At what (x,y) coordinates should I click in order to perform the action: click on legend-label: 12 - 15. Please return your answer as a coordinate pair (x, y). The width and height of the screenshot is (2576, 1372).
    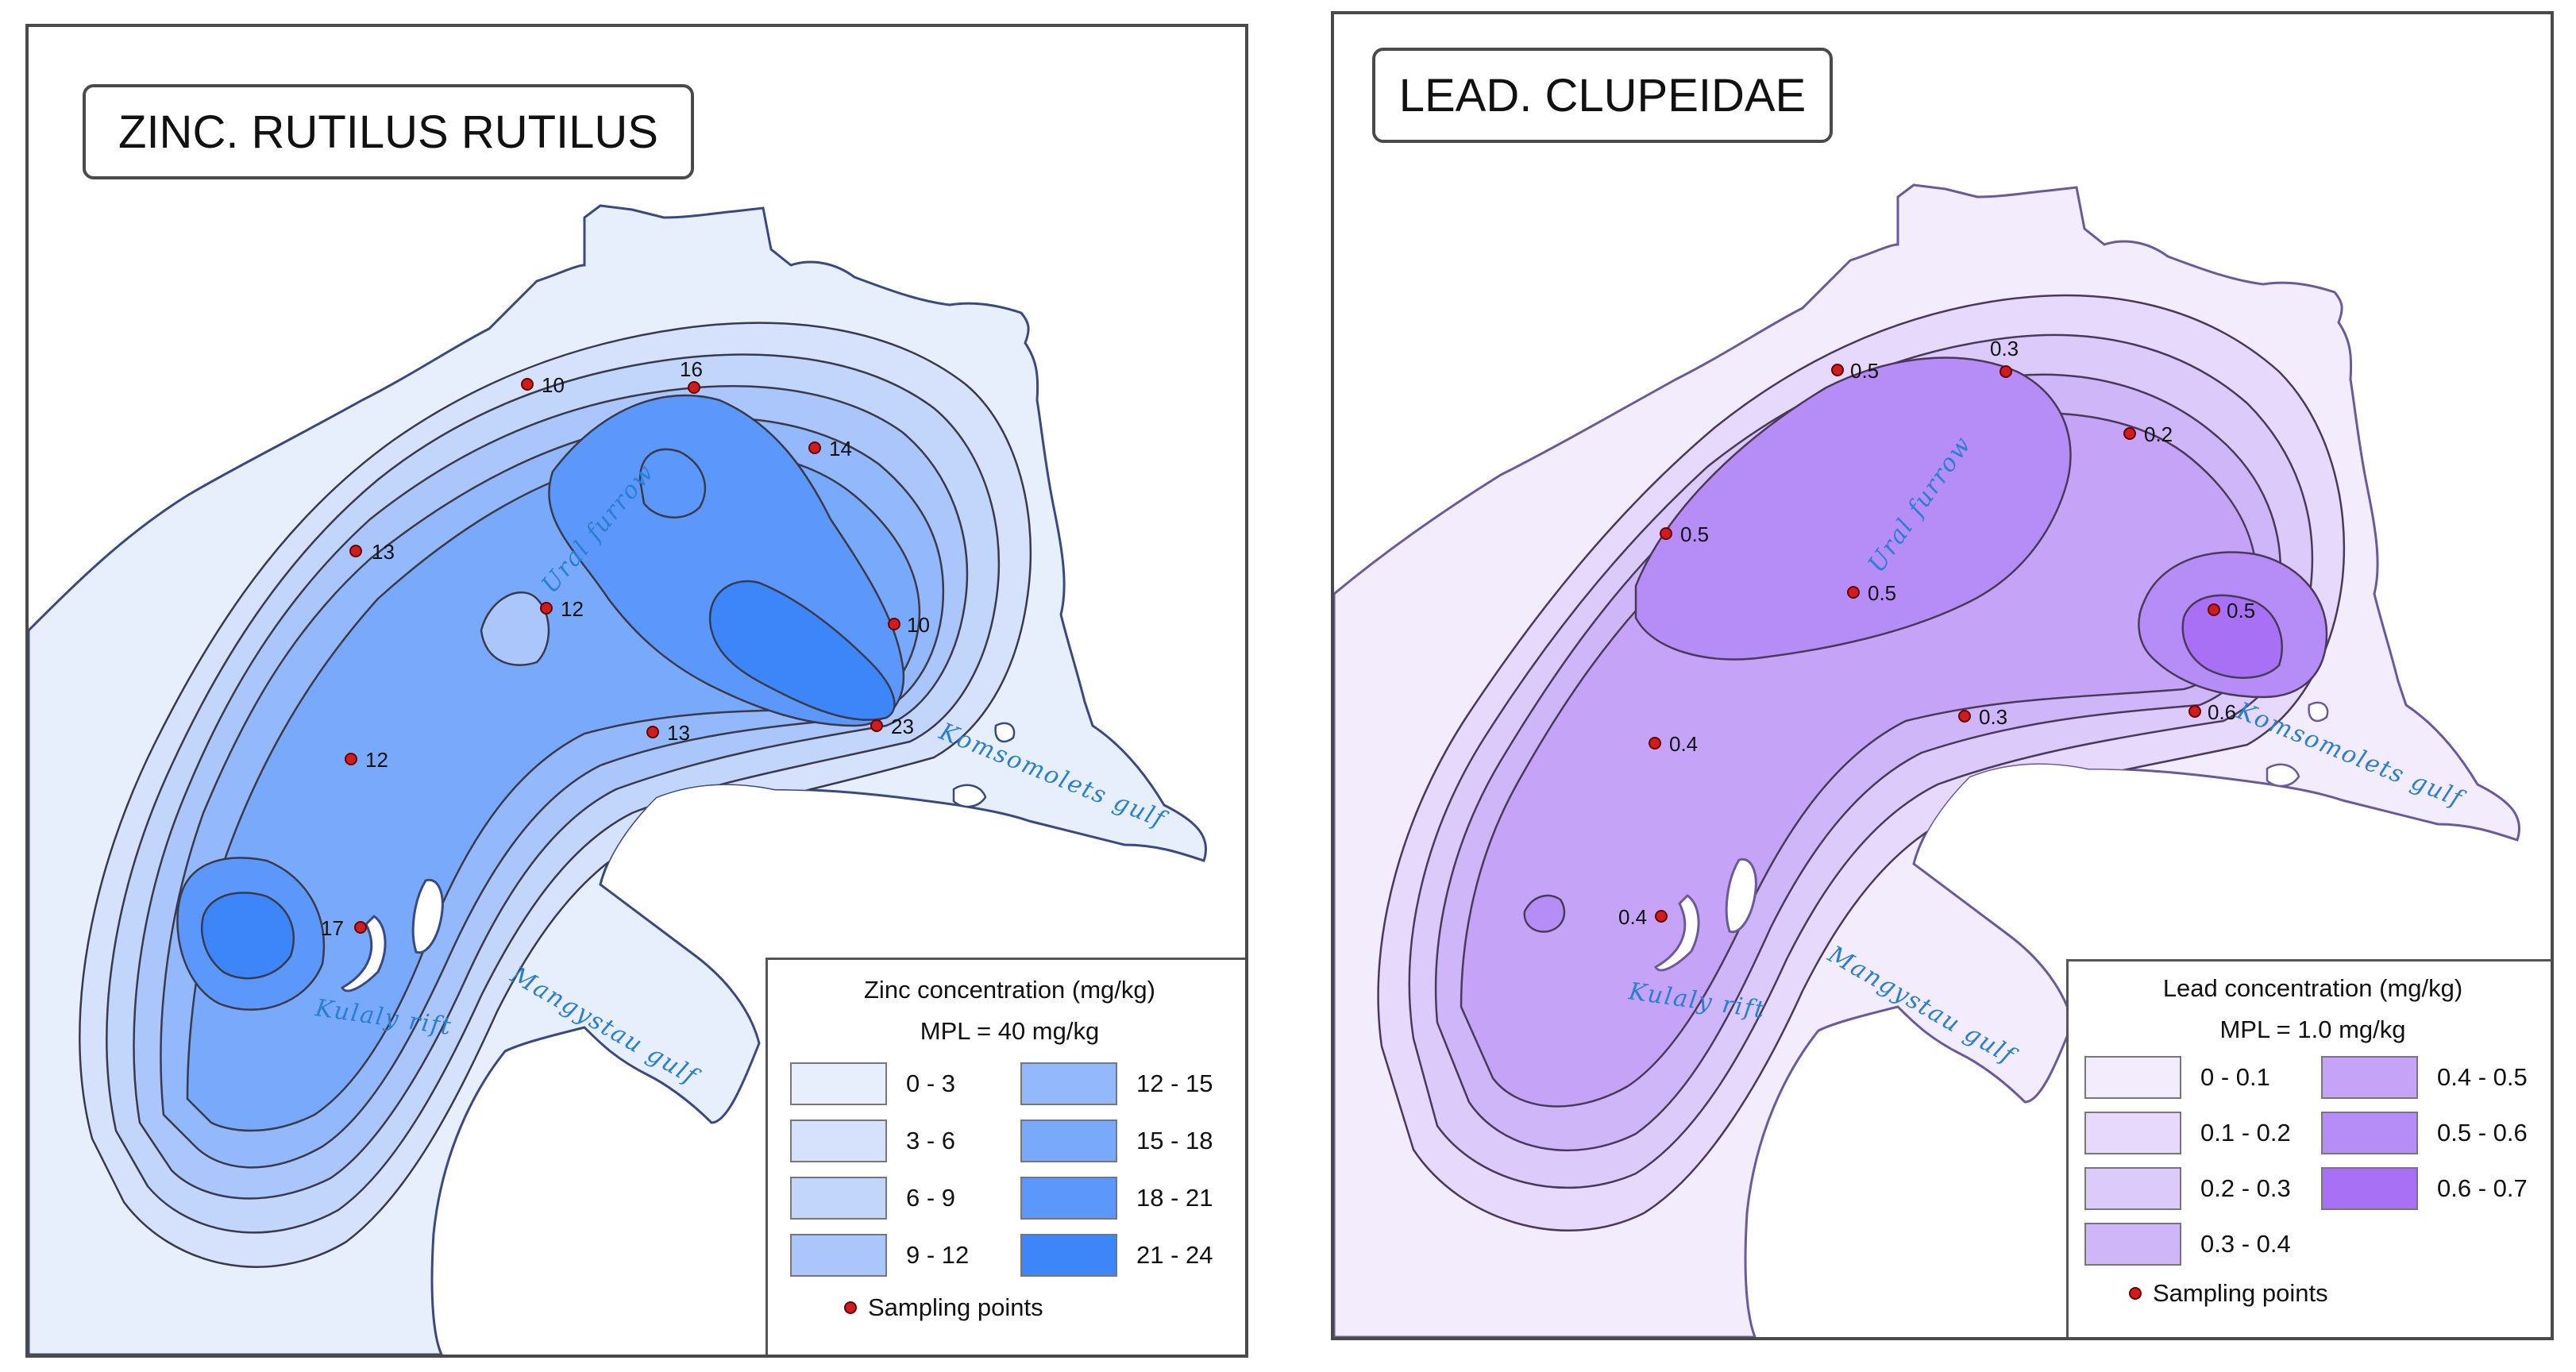
    Looking at the image, I should click on (1174, 1083).